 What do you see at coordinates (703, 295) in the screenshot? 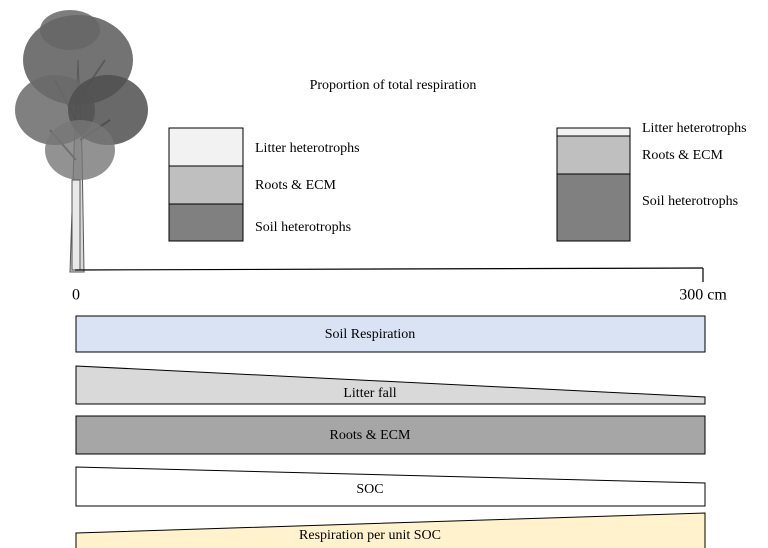
I see `axis-label: 300 cm` at bounding box center [703, 295].